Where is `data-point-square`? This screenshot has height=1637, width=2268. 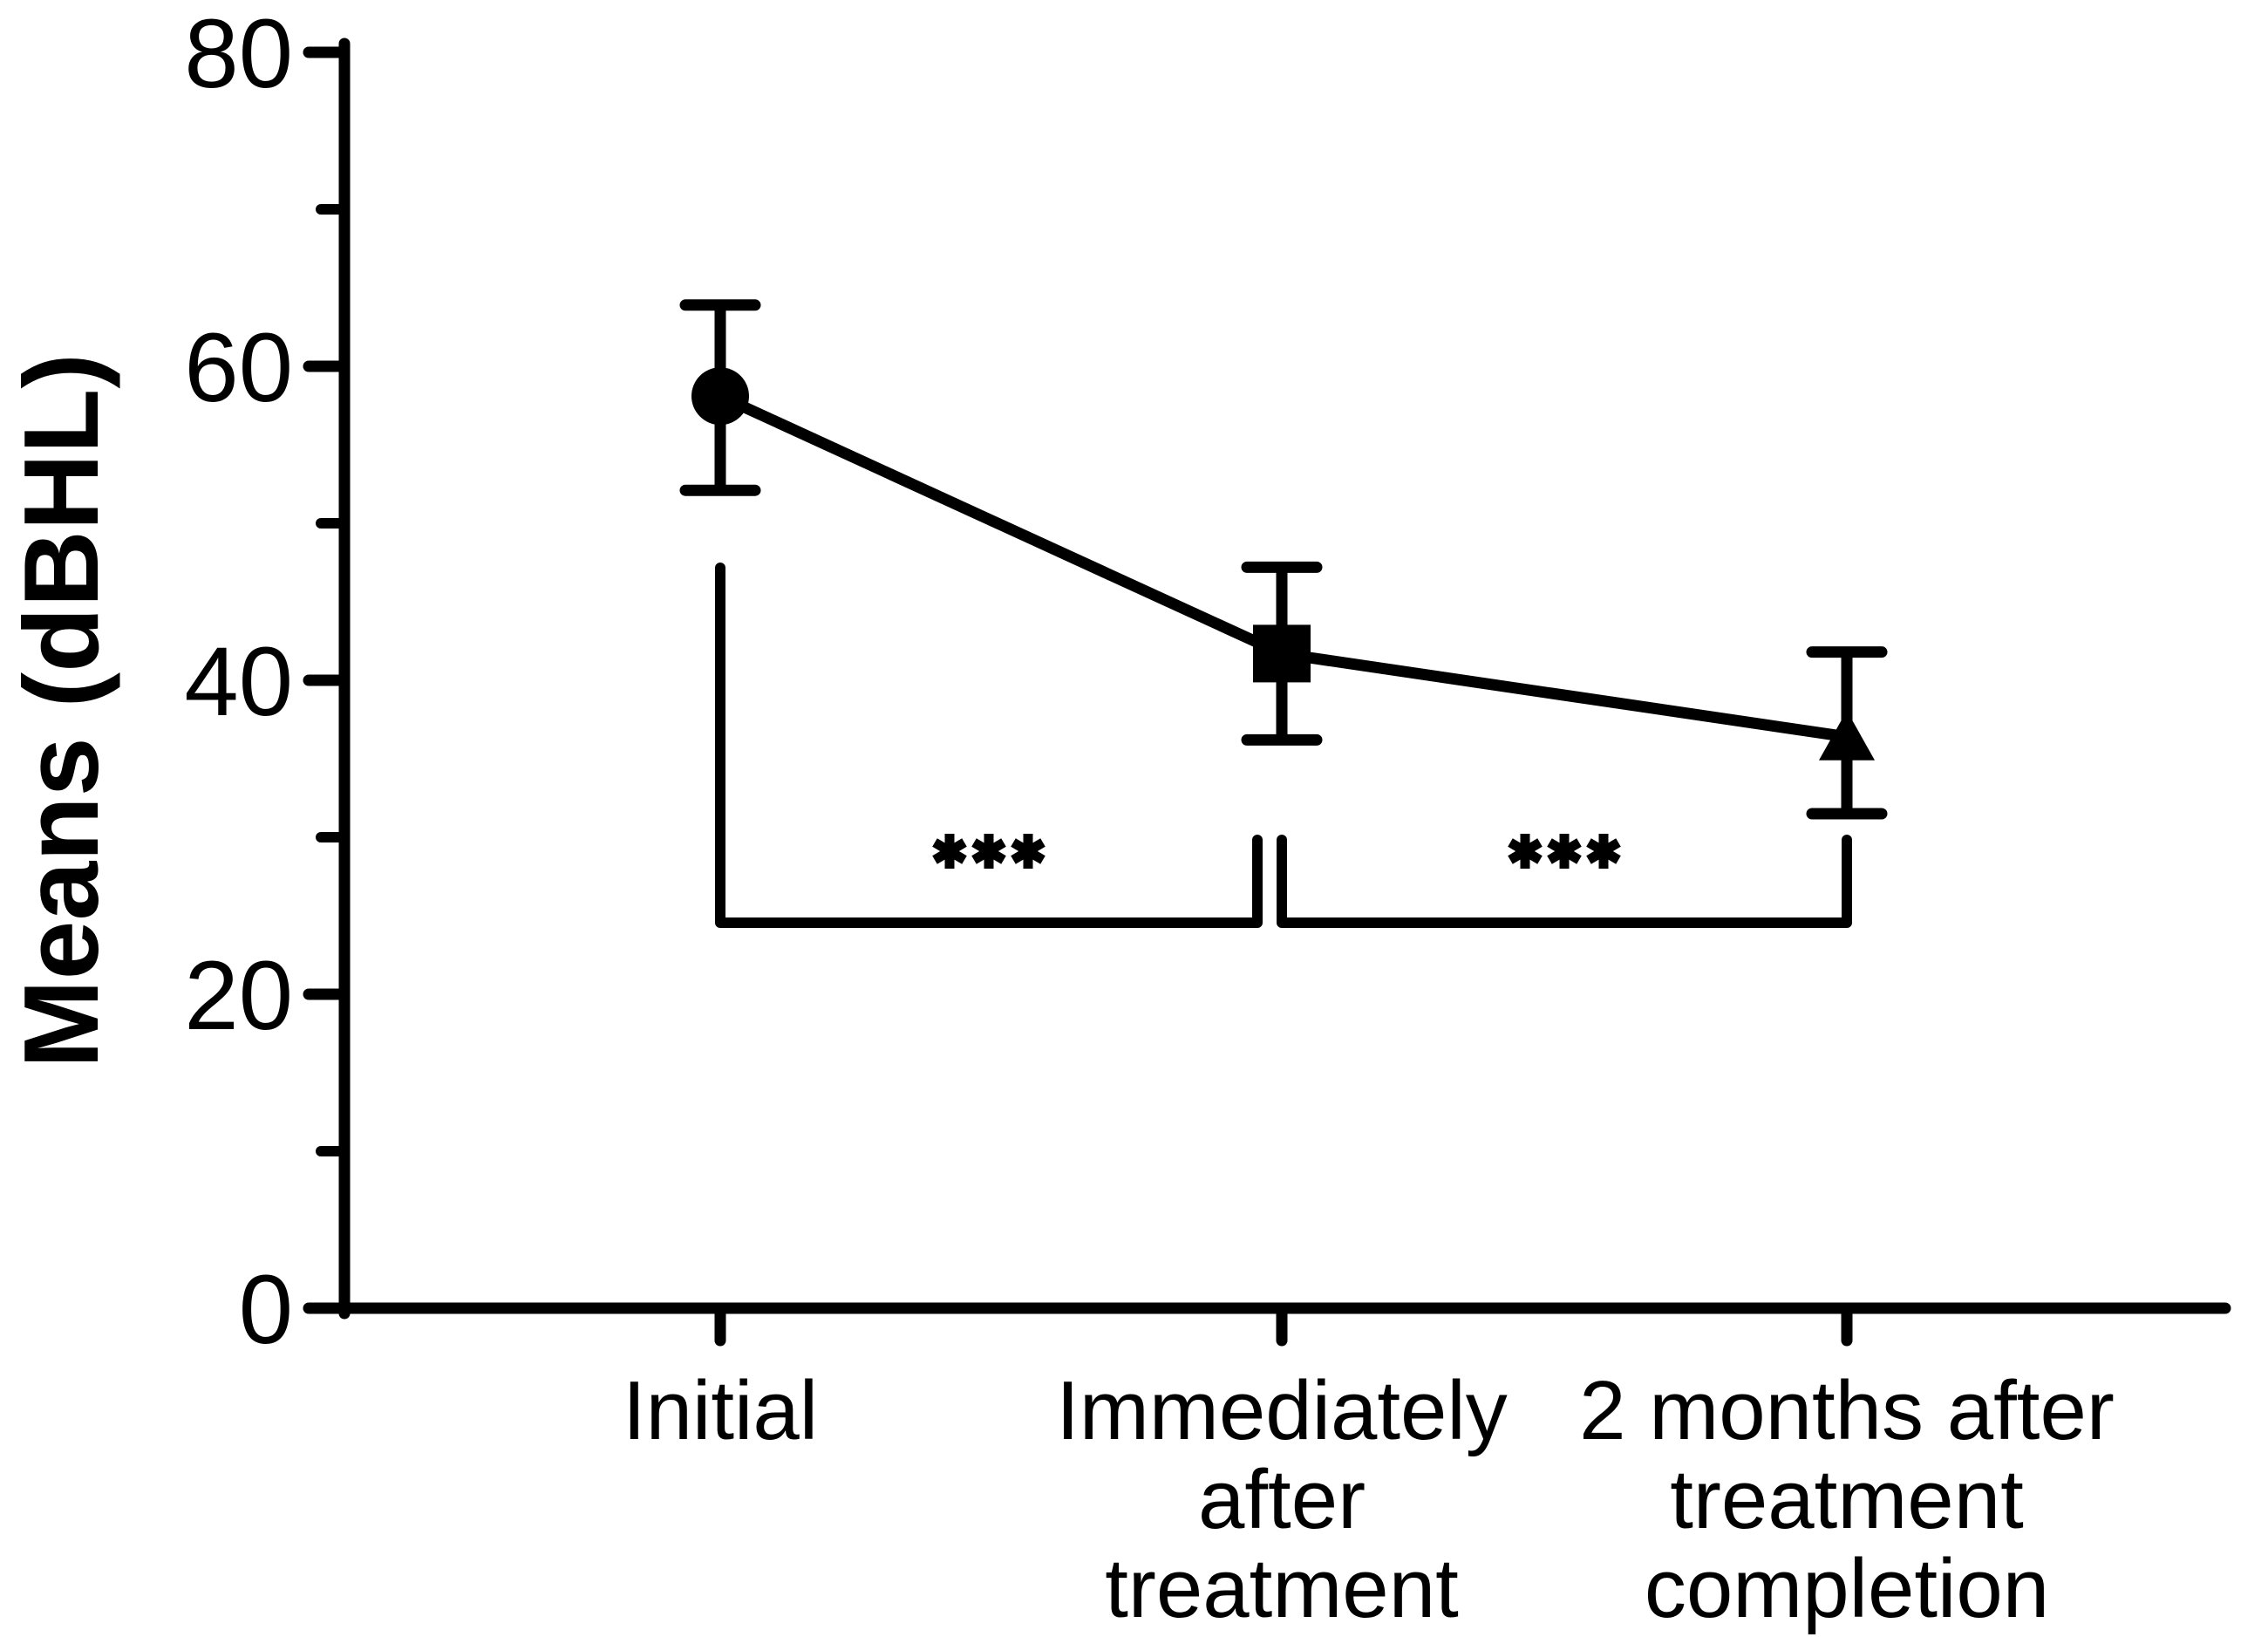 data-point-square is located at coordinates (1282, 653).